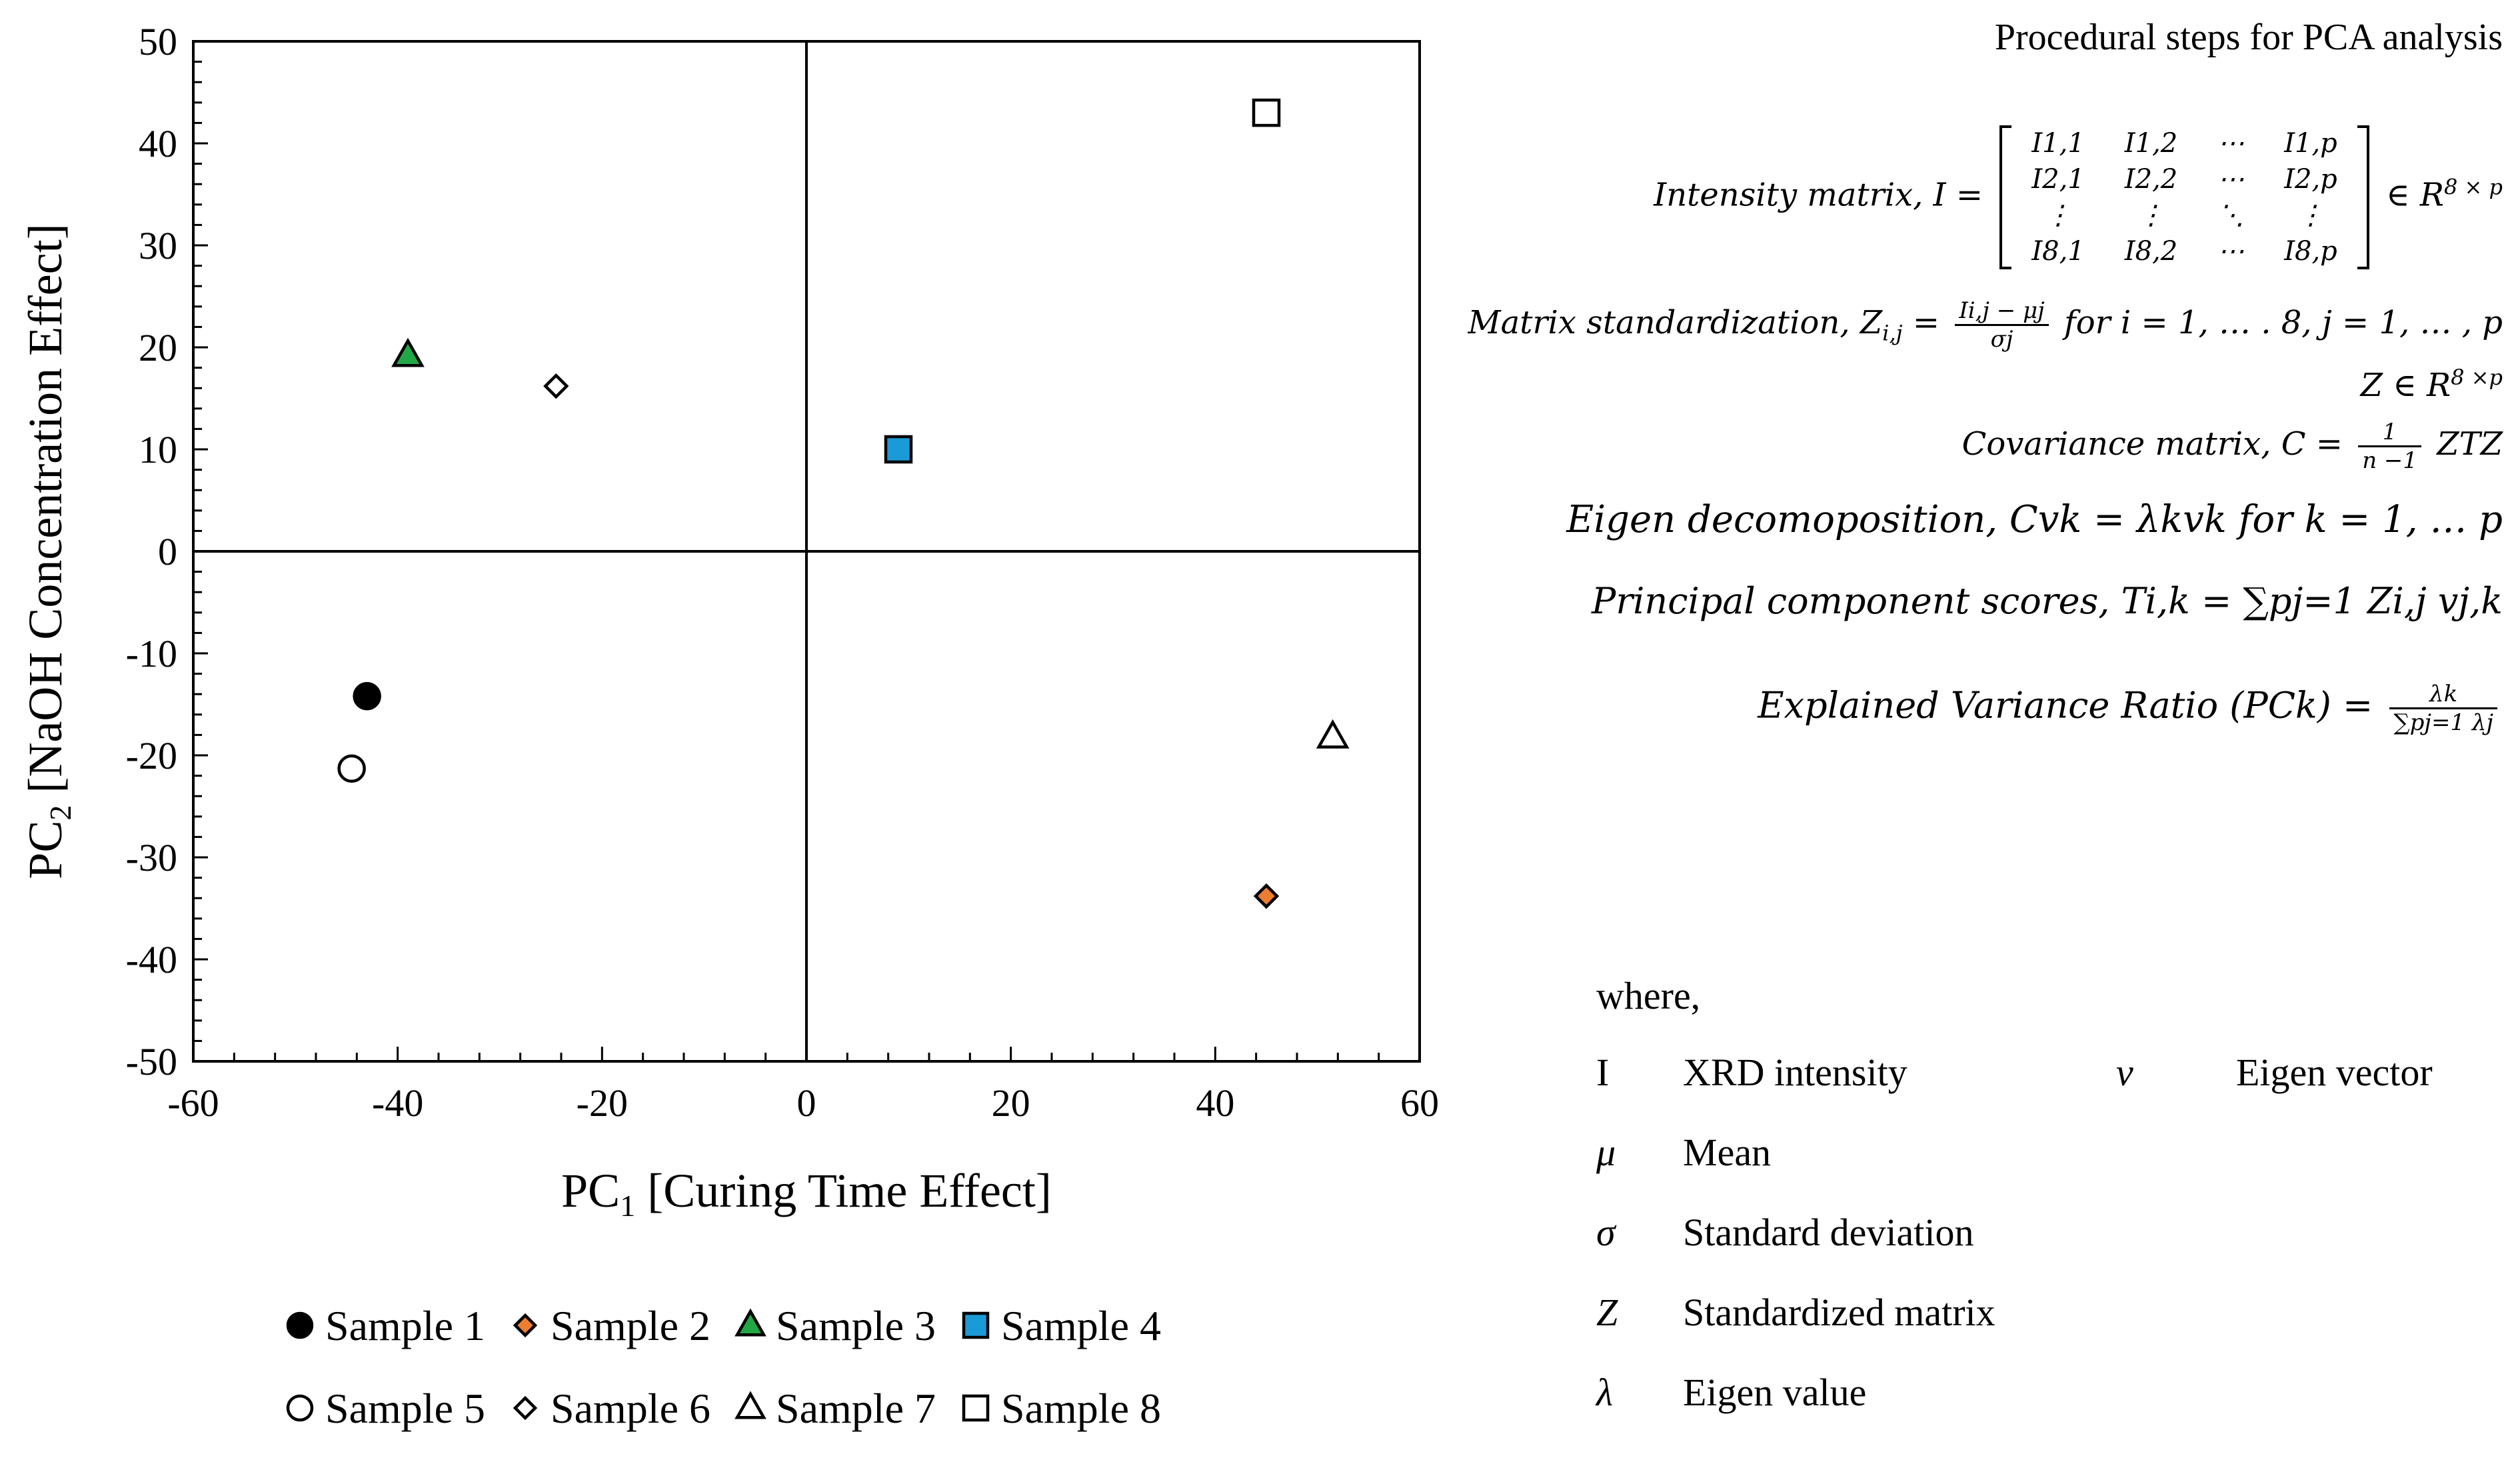  What do you see at coordinates (2058, 251) in the screenshot?
I see `matrix-cell: I8,1` at bounding box center [2058, 251].